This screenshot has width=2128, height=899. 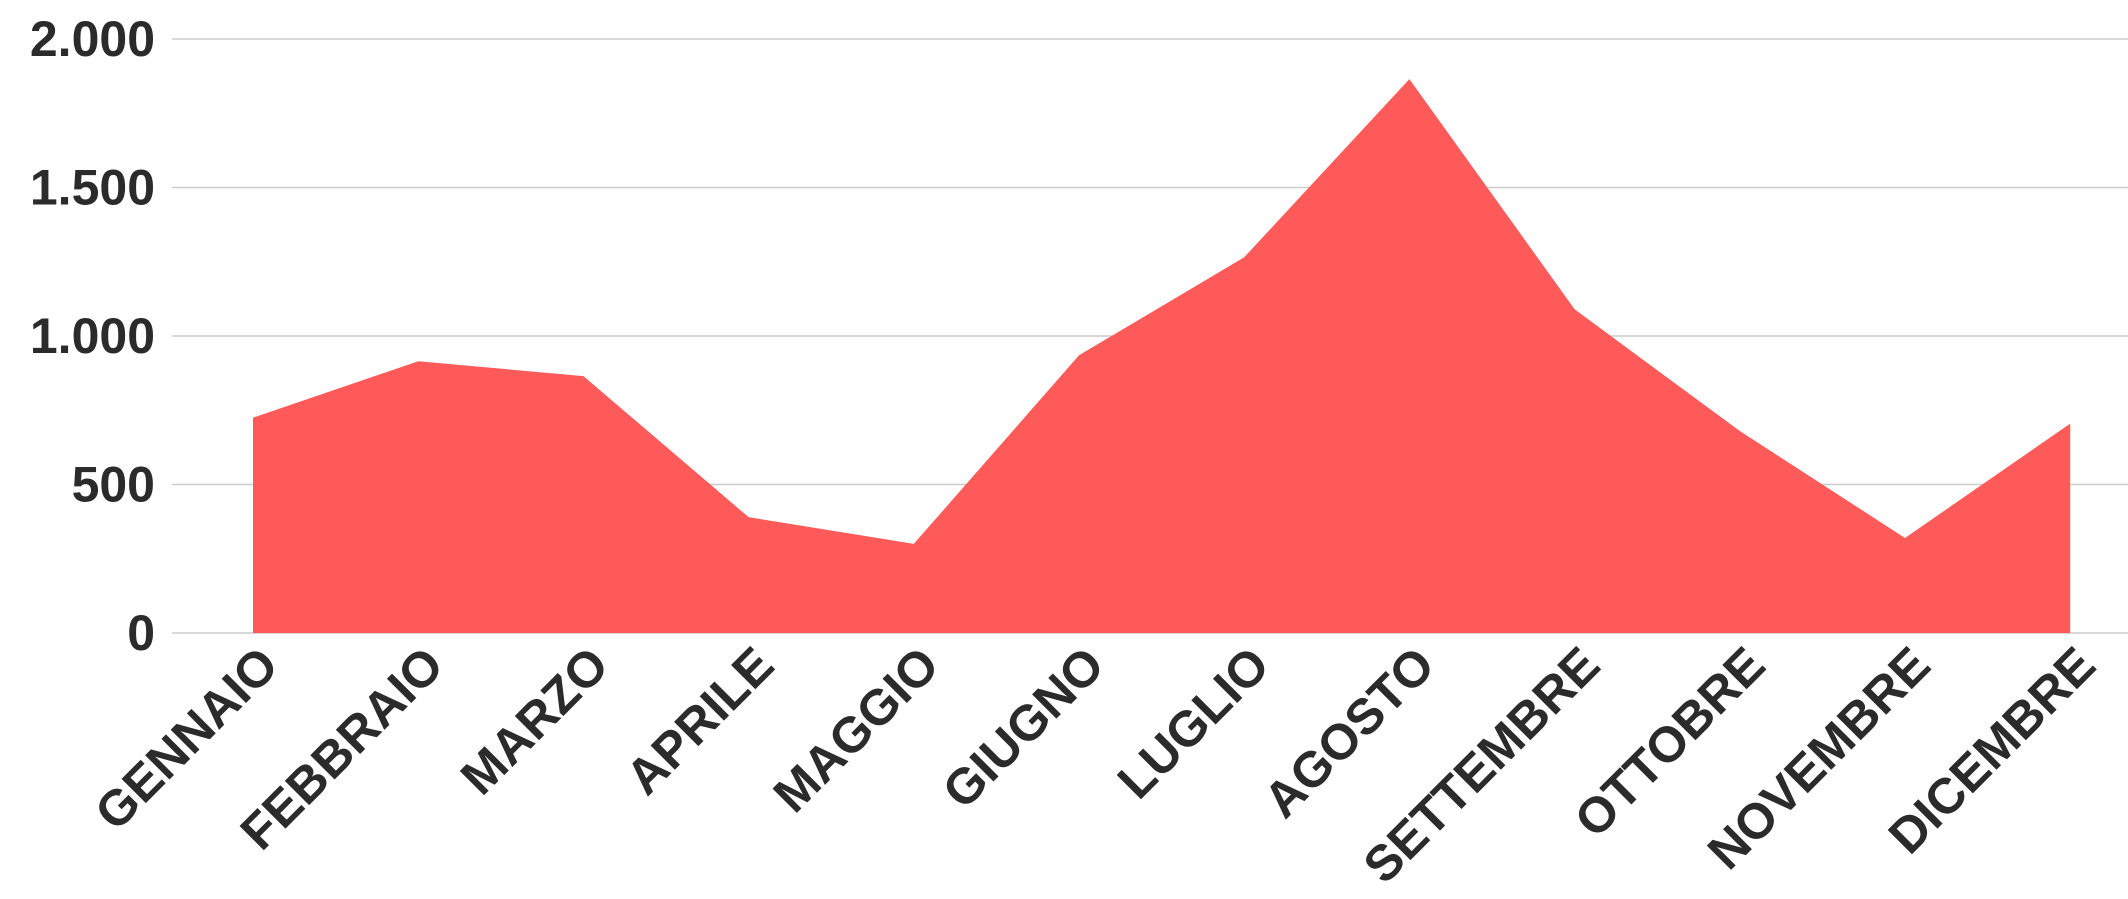 What do you see at coordinates (141, 633) in the screenshot?
I see `y-tick-label: 0` at bounding box center [141, 633].